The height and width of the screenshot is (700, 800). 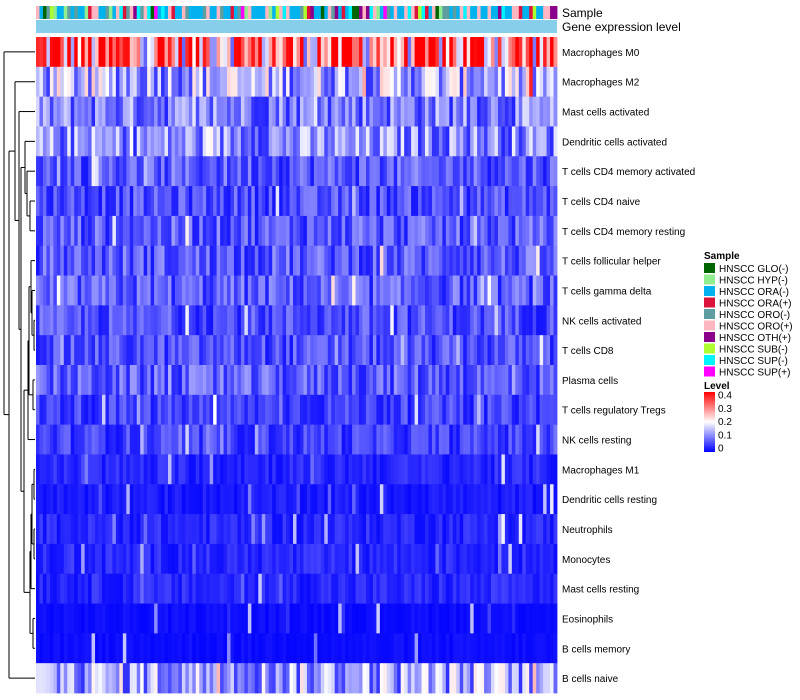 I want to click on level-legend-tick: 0.1, so click(x=725, y=435).